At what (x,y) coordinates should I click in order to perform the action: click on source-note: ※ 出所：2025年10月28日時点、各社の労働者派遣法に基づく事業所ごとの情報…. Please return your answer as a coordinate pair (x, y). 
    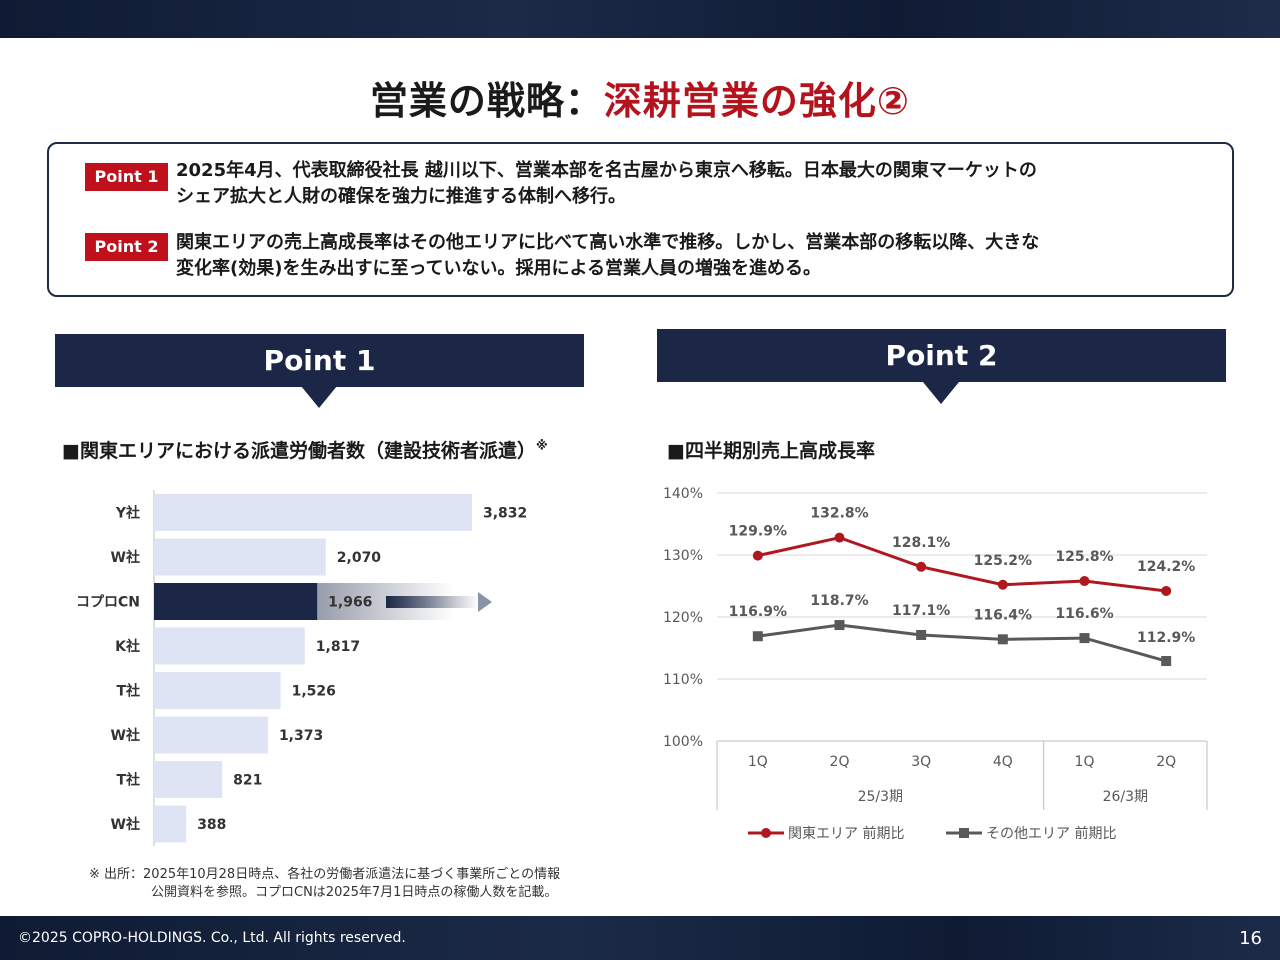
    Looking at the image, I should click on (324, 884).